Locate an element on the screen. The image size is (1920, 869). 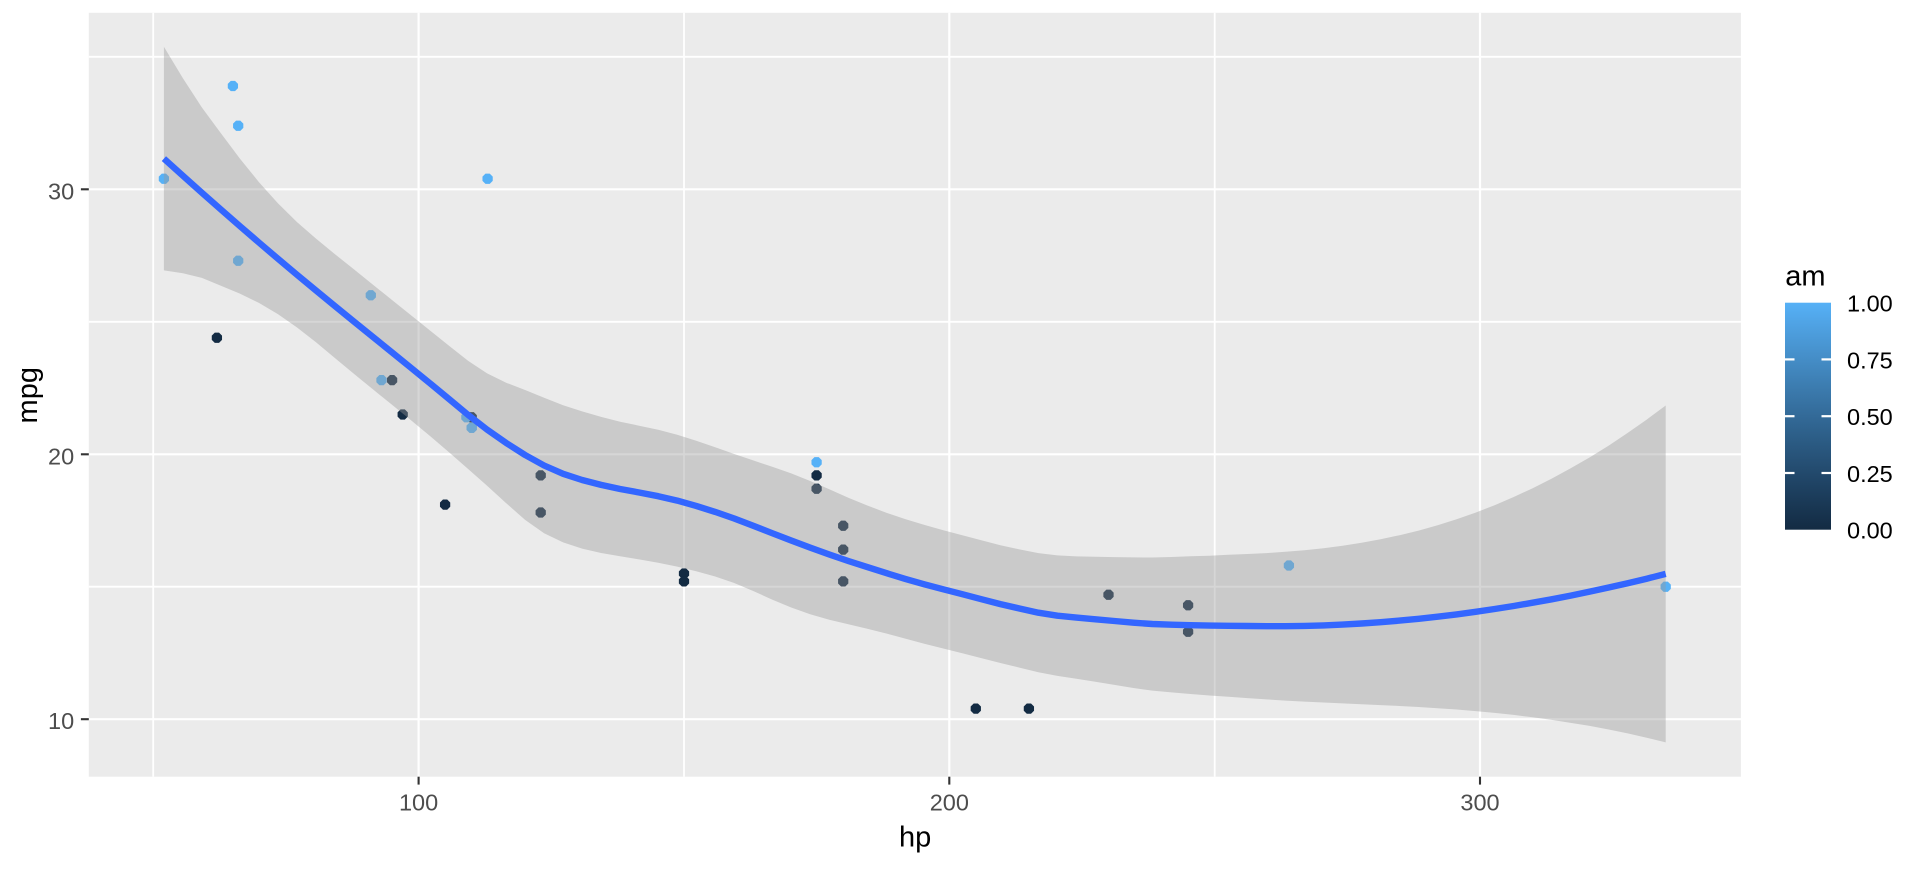
svg-text: 300 is located at coordinates (1479, 803).